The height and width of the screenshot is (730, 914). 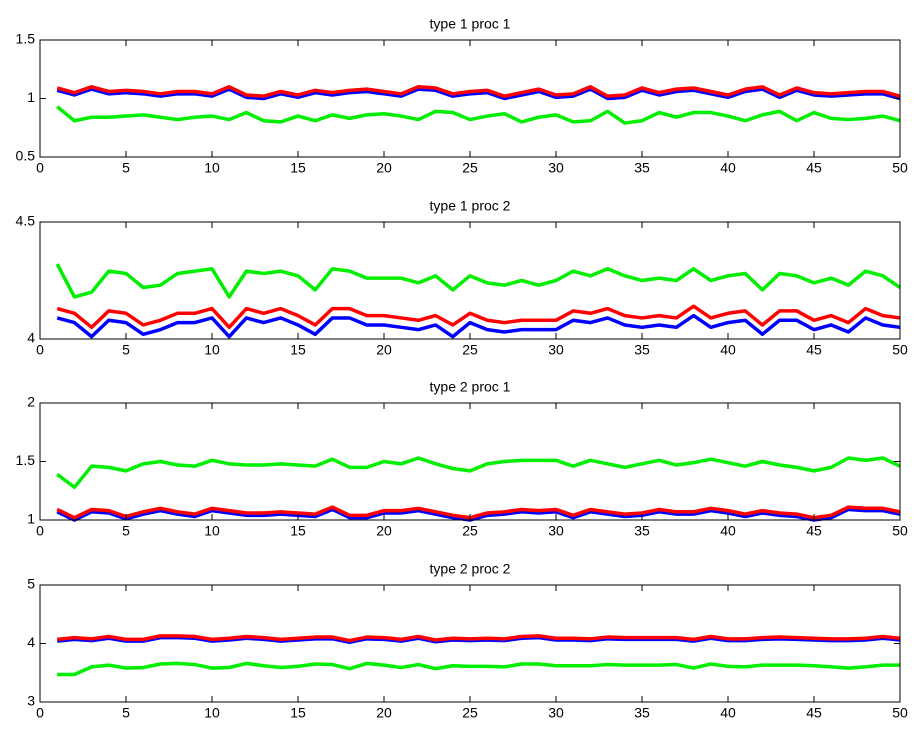 What do you see at coordinates (470, 24) in the screenshot?
I see `subplot-title: type 1 proc 1` at bounding box center [470, 24].